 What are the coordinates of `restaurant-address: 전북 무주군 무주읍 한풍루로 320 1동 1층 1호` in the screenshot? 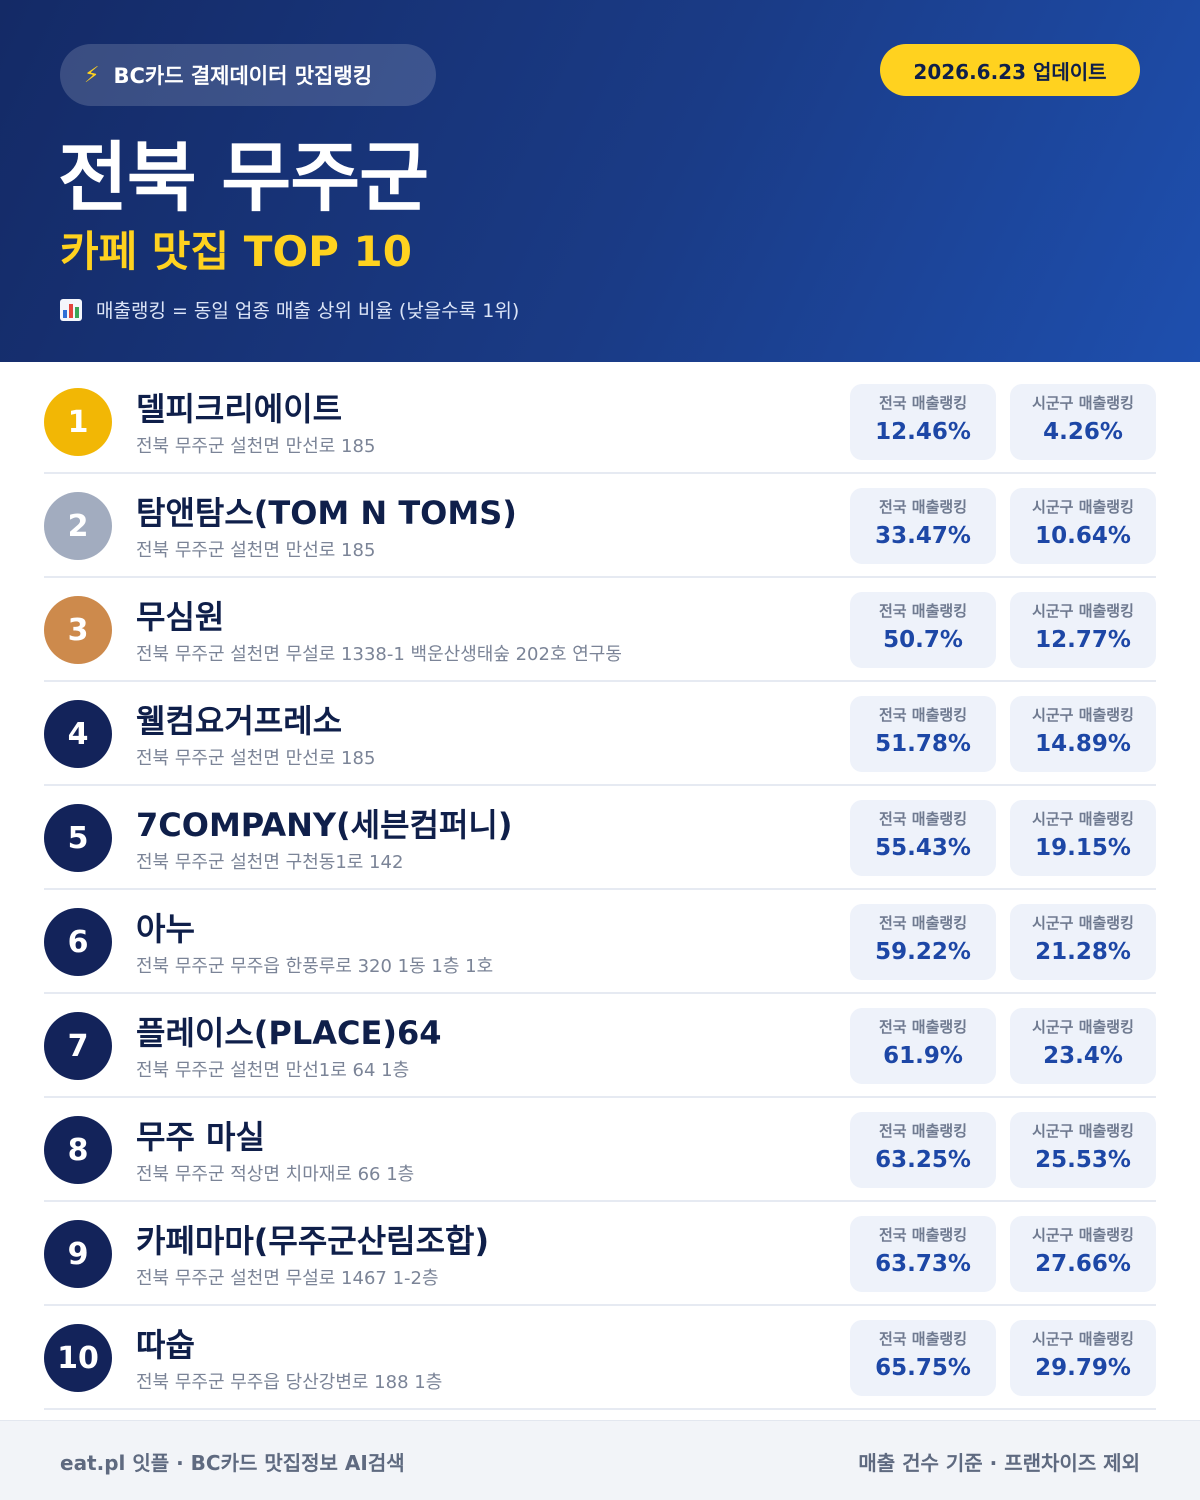 It's located at (315, 966).